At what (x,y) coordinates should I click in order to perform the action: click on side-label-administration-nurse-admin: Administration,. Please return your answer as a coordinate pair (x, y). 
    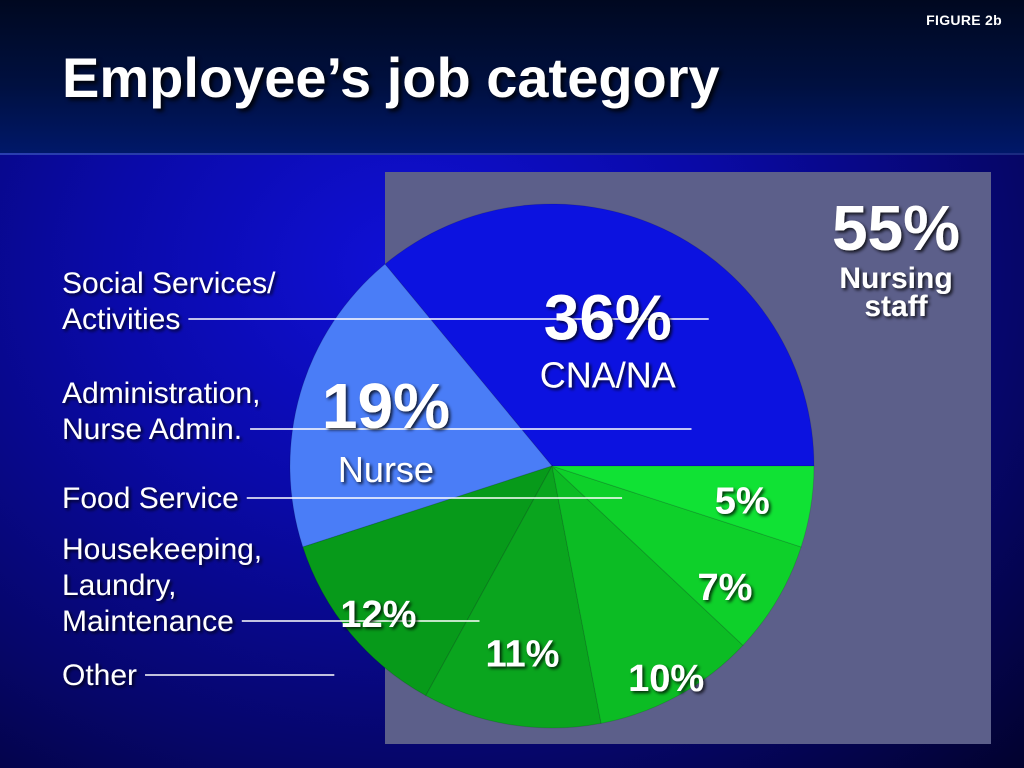
    Looking at the image, I should click on (161, 393).